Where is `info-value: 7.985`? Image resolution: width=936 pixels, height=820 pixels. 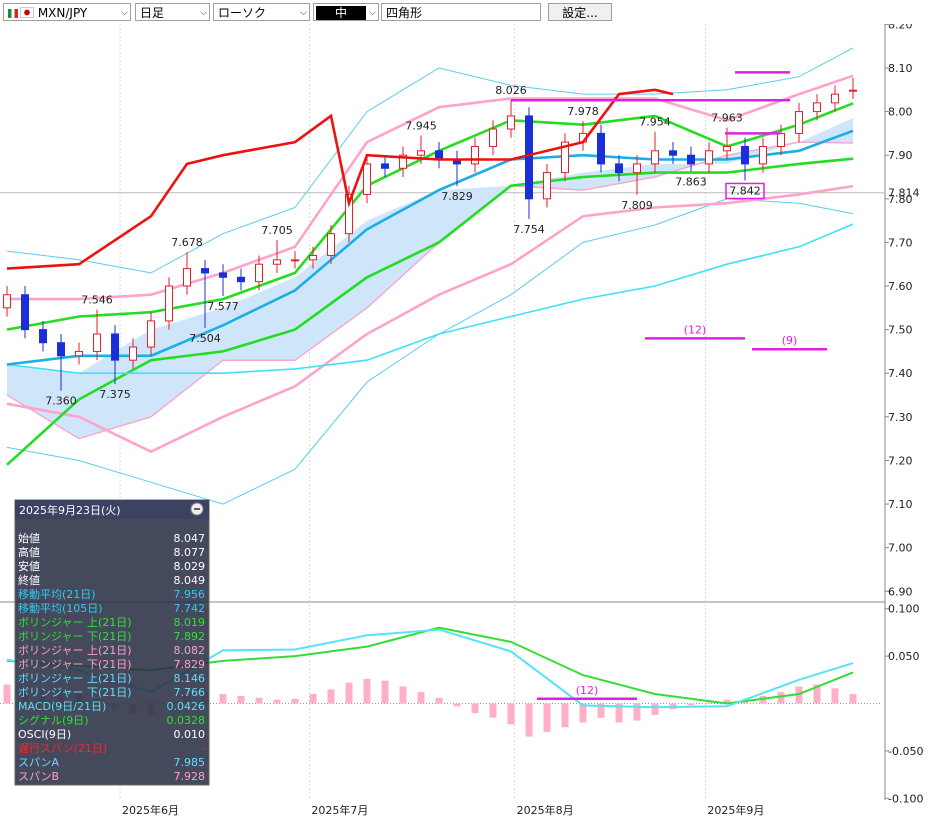
info-value: 7.985 is located at coordinates (190, 762).